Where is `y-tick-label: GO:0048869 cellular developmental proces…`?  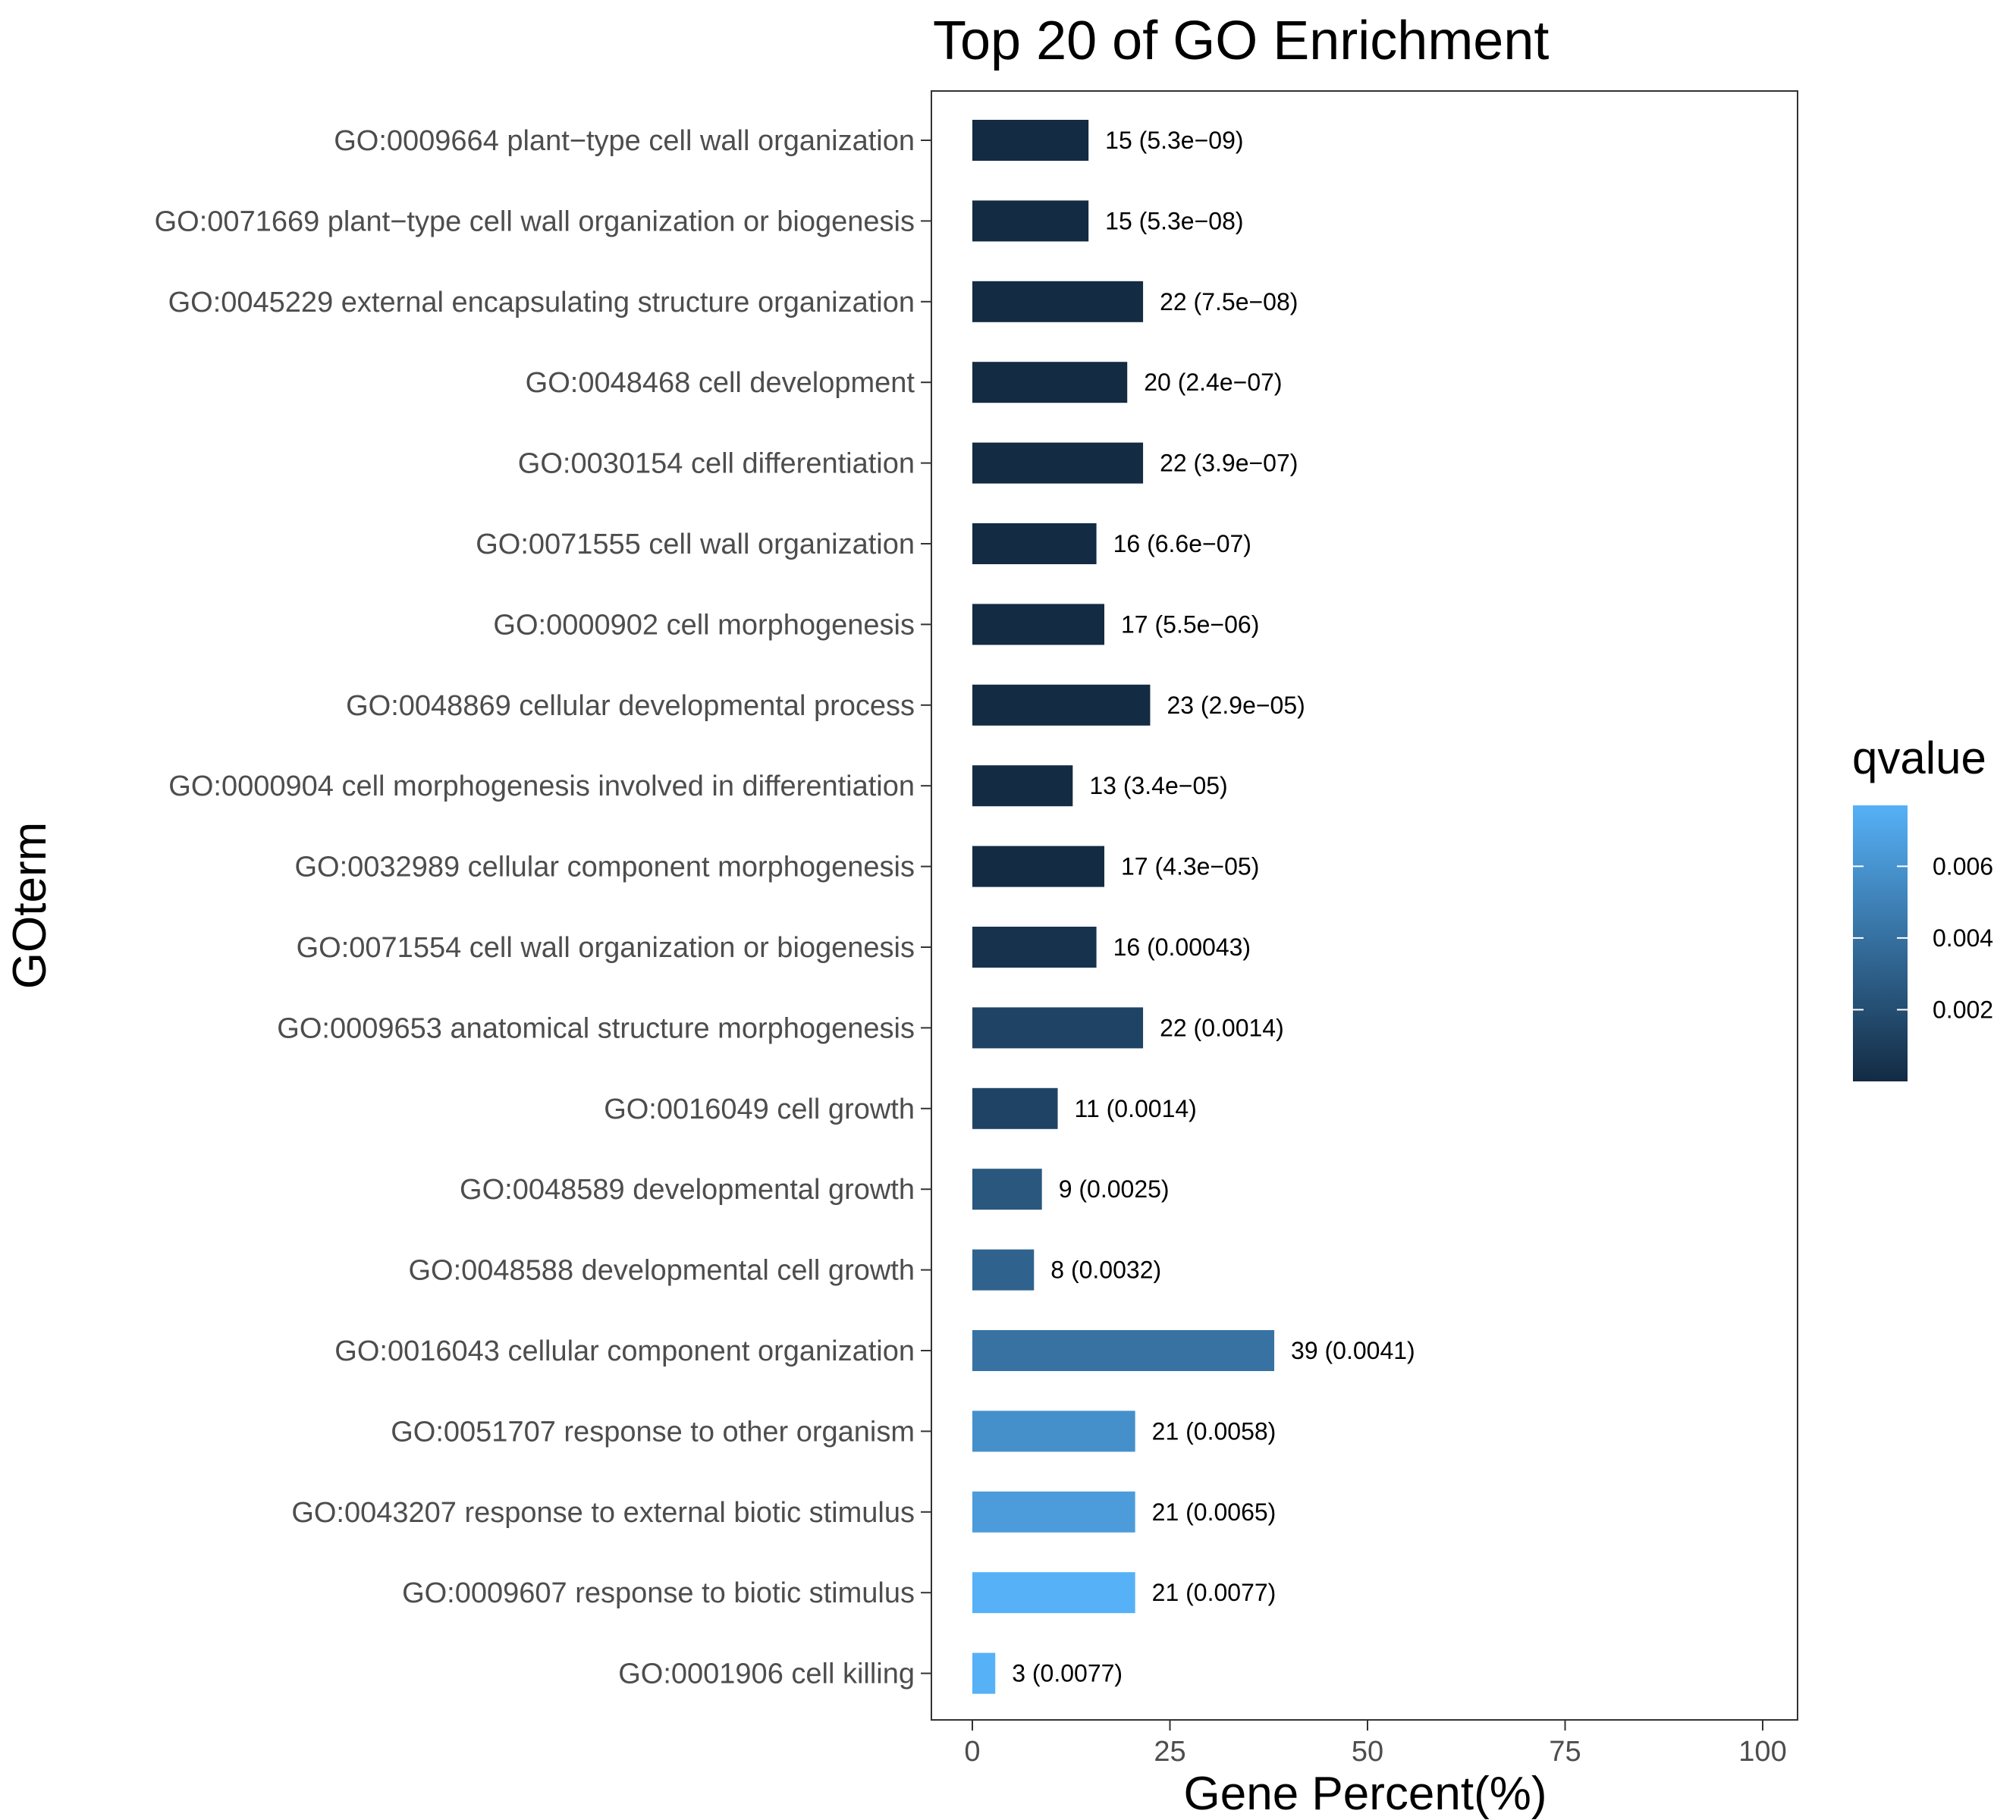
y-tick-label: GO:0048869 cellular developmental proces… is located at coordinates (630, 706).